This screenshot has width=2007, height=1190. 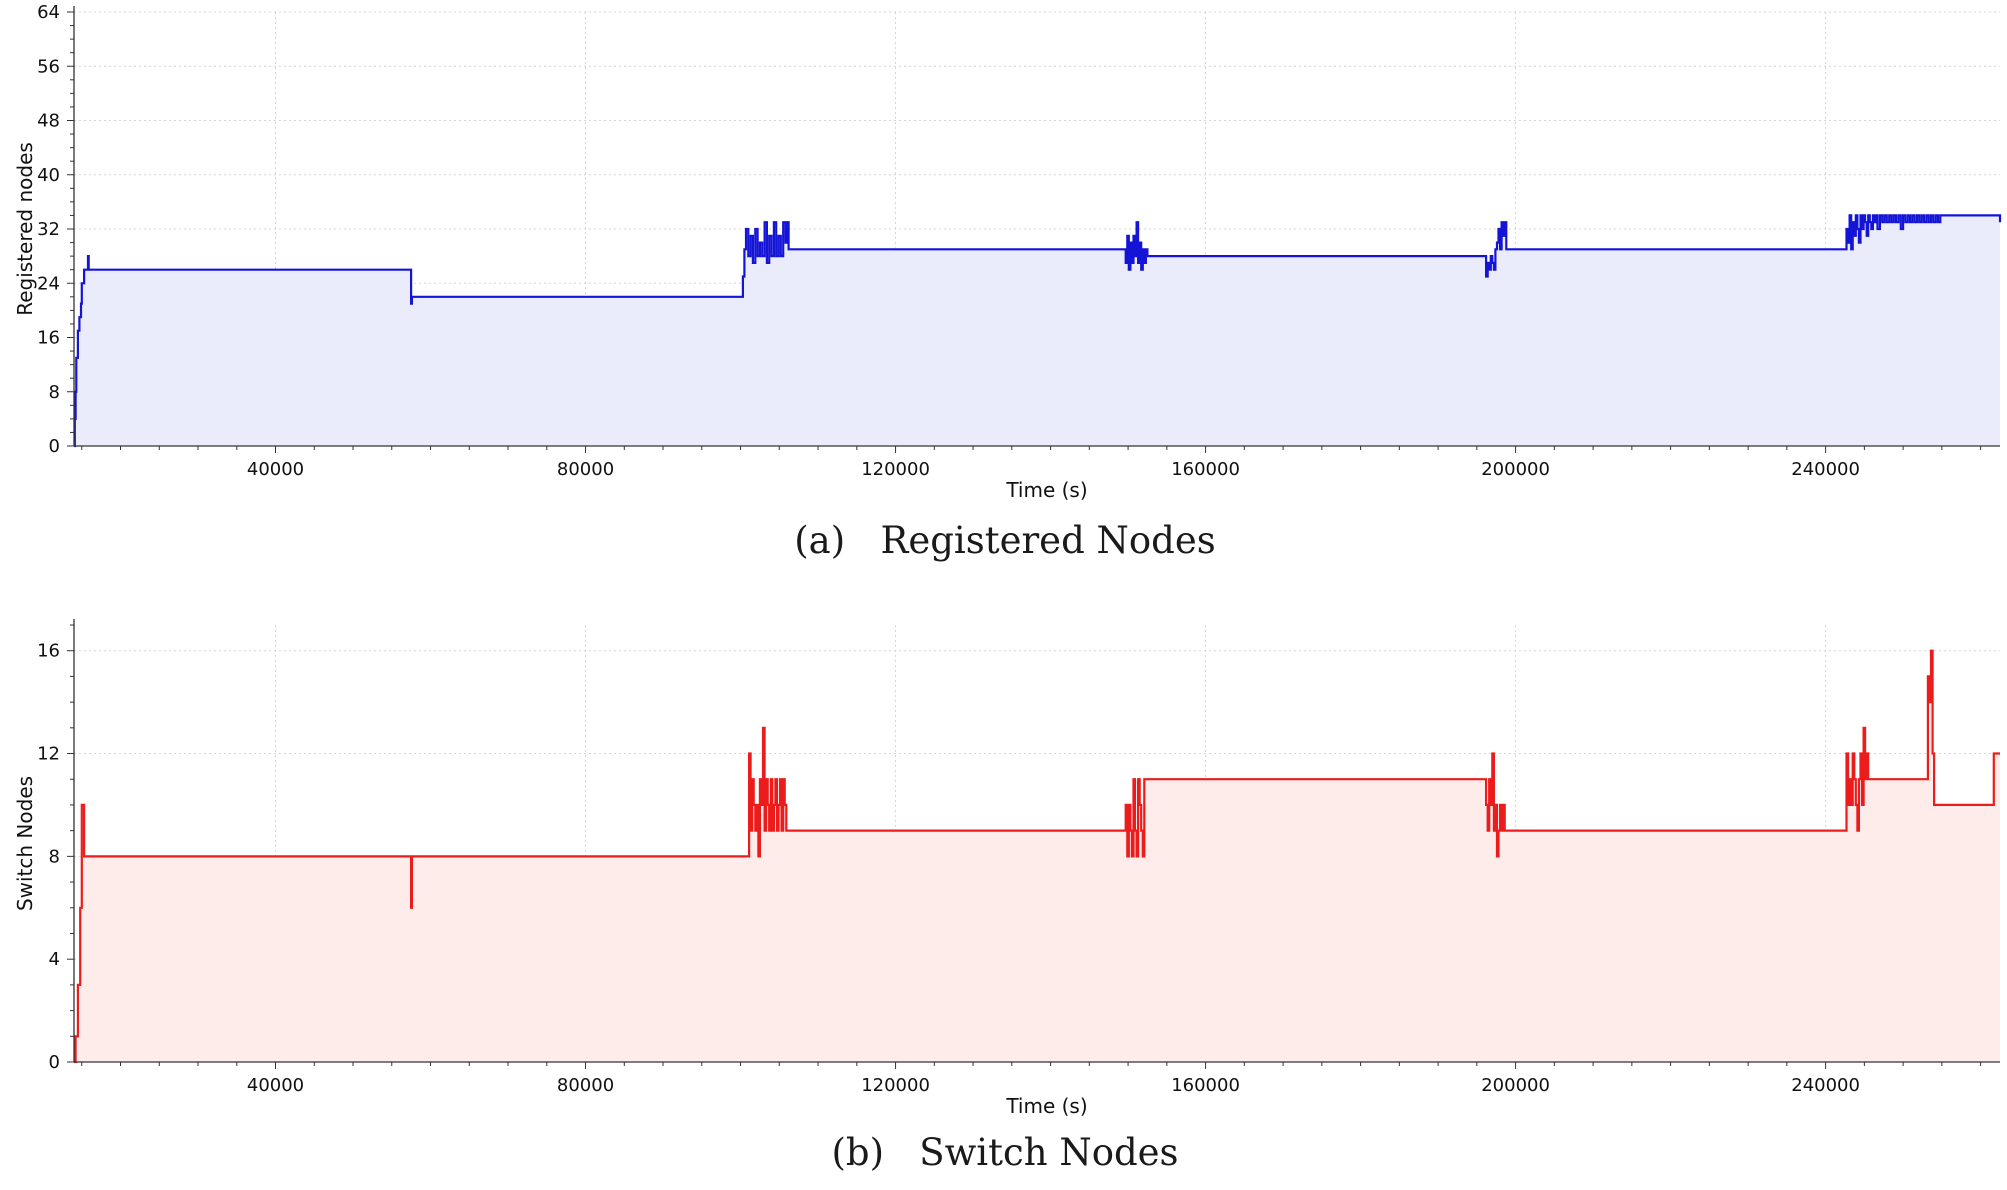 What do you see at coordinates (1005, 540) in the screenshot?
I see `chart-caption: (a) Registered Nodes` at bounding box center [1005, 540].